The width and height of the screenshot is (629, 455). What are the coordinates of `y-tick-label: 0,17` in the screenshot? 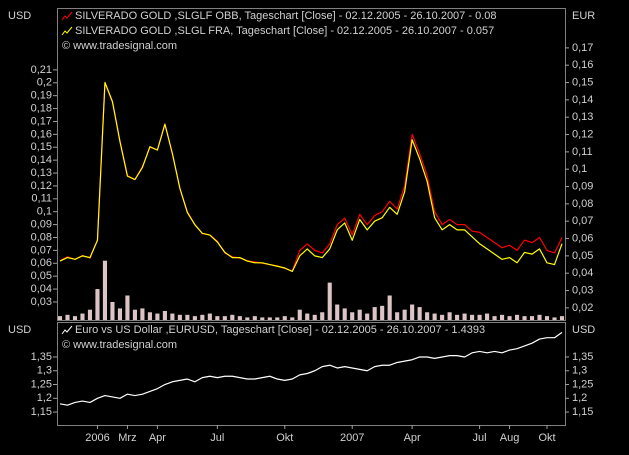 It's located at (41, 121).